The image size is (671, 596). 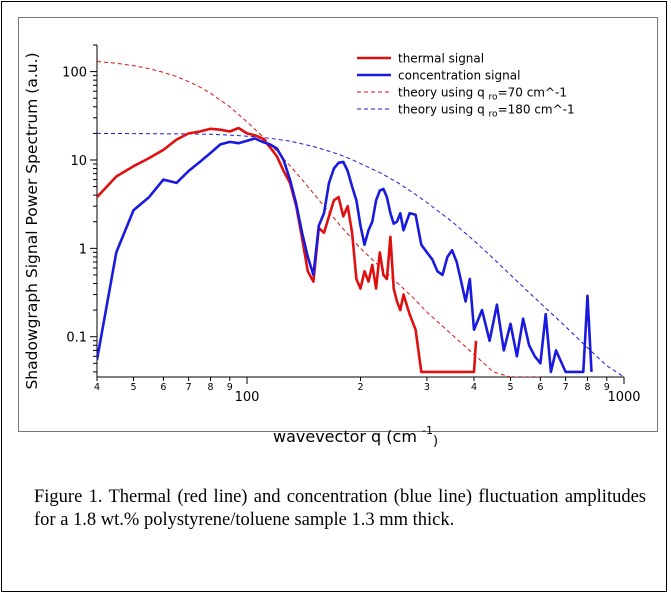 I want to click on legend-label: thermal signal, so click(x=441, y=59).